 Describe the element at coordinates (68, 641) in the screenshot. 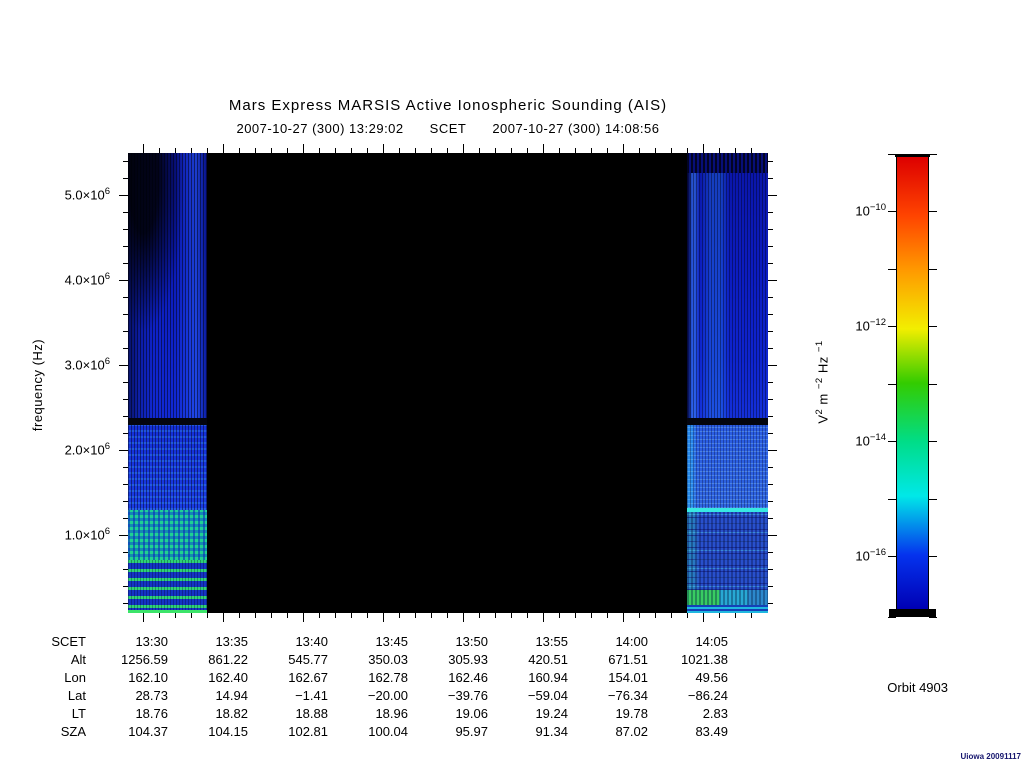

I see `ephemeris-row-label: SCET` at that location.